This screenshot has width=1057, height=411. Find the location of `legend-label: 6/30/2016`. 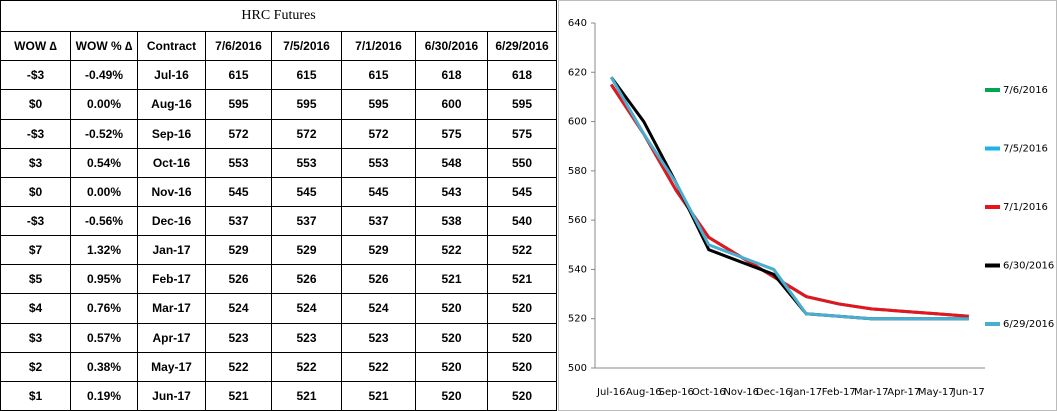

legend-label: 6/30/2016 is located at coordinates (1028, 266).